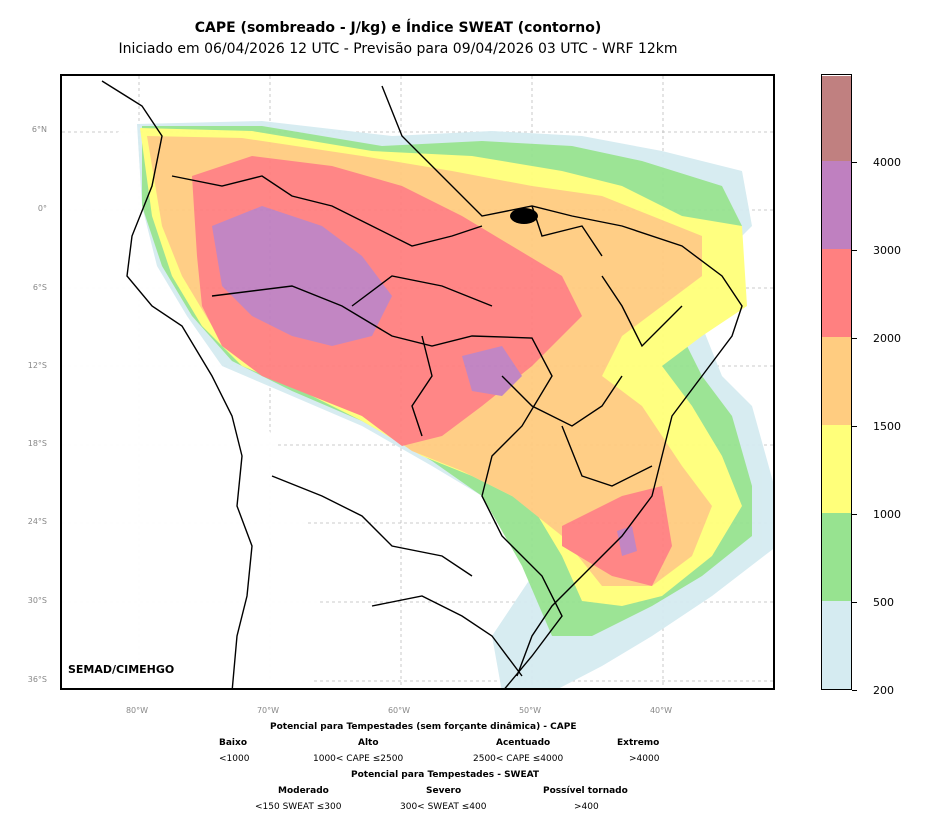  Describe the element at coordinates (883, 690) in the screenshot. I see `colorbar-tick-200: 200` at that location.